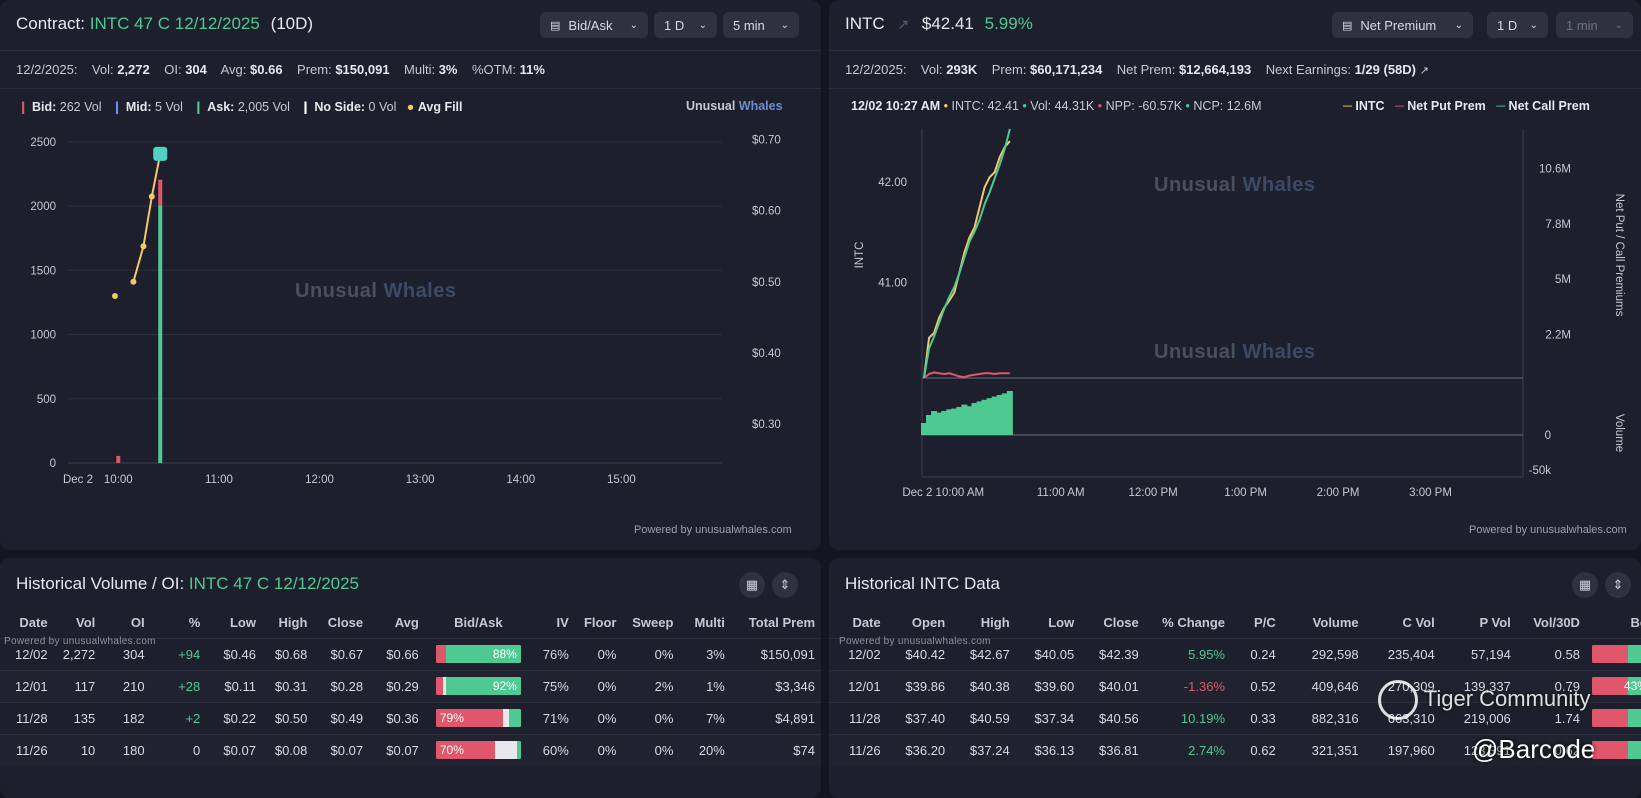  What do you see at coordinates (86, 623) in the screenshot?
I see `column-header: Vol` at bounding box center [86, 623].